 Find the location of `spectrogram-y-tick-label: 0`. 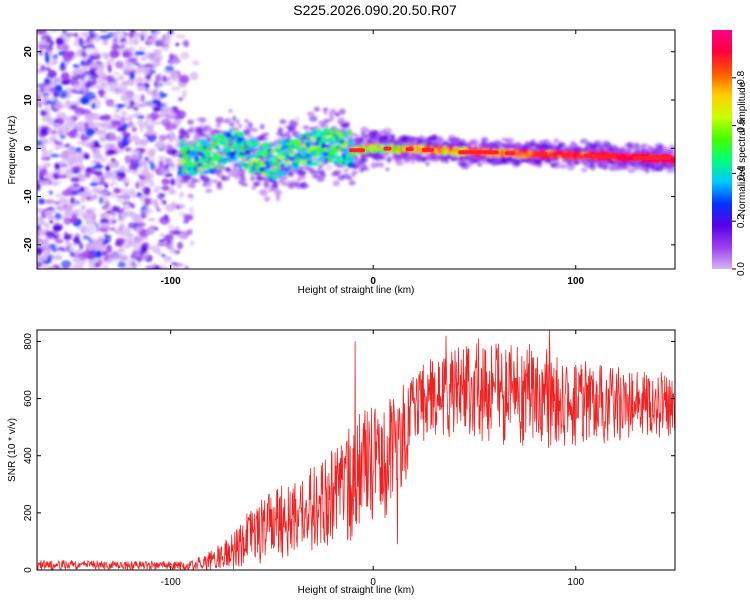

spectrogram-y-tick-label: 0 is located at coordinates (28, 148).